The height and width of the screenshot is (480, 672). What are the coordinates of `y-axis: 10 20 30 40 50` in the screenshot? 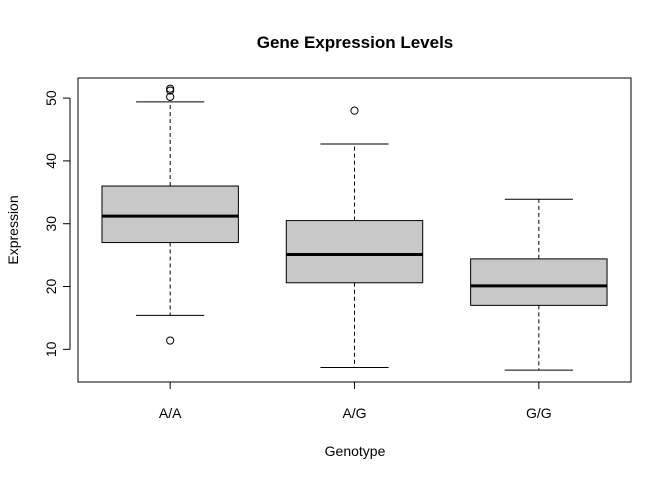 It's located at (57, 223).